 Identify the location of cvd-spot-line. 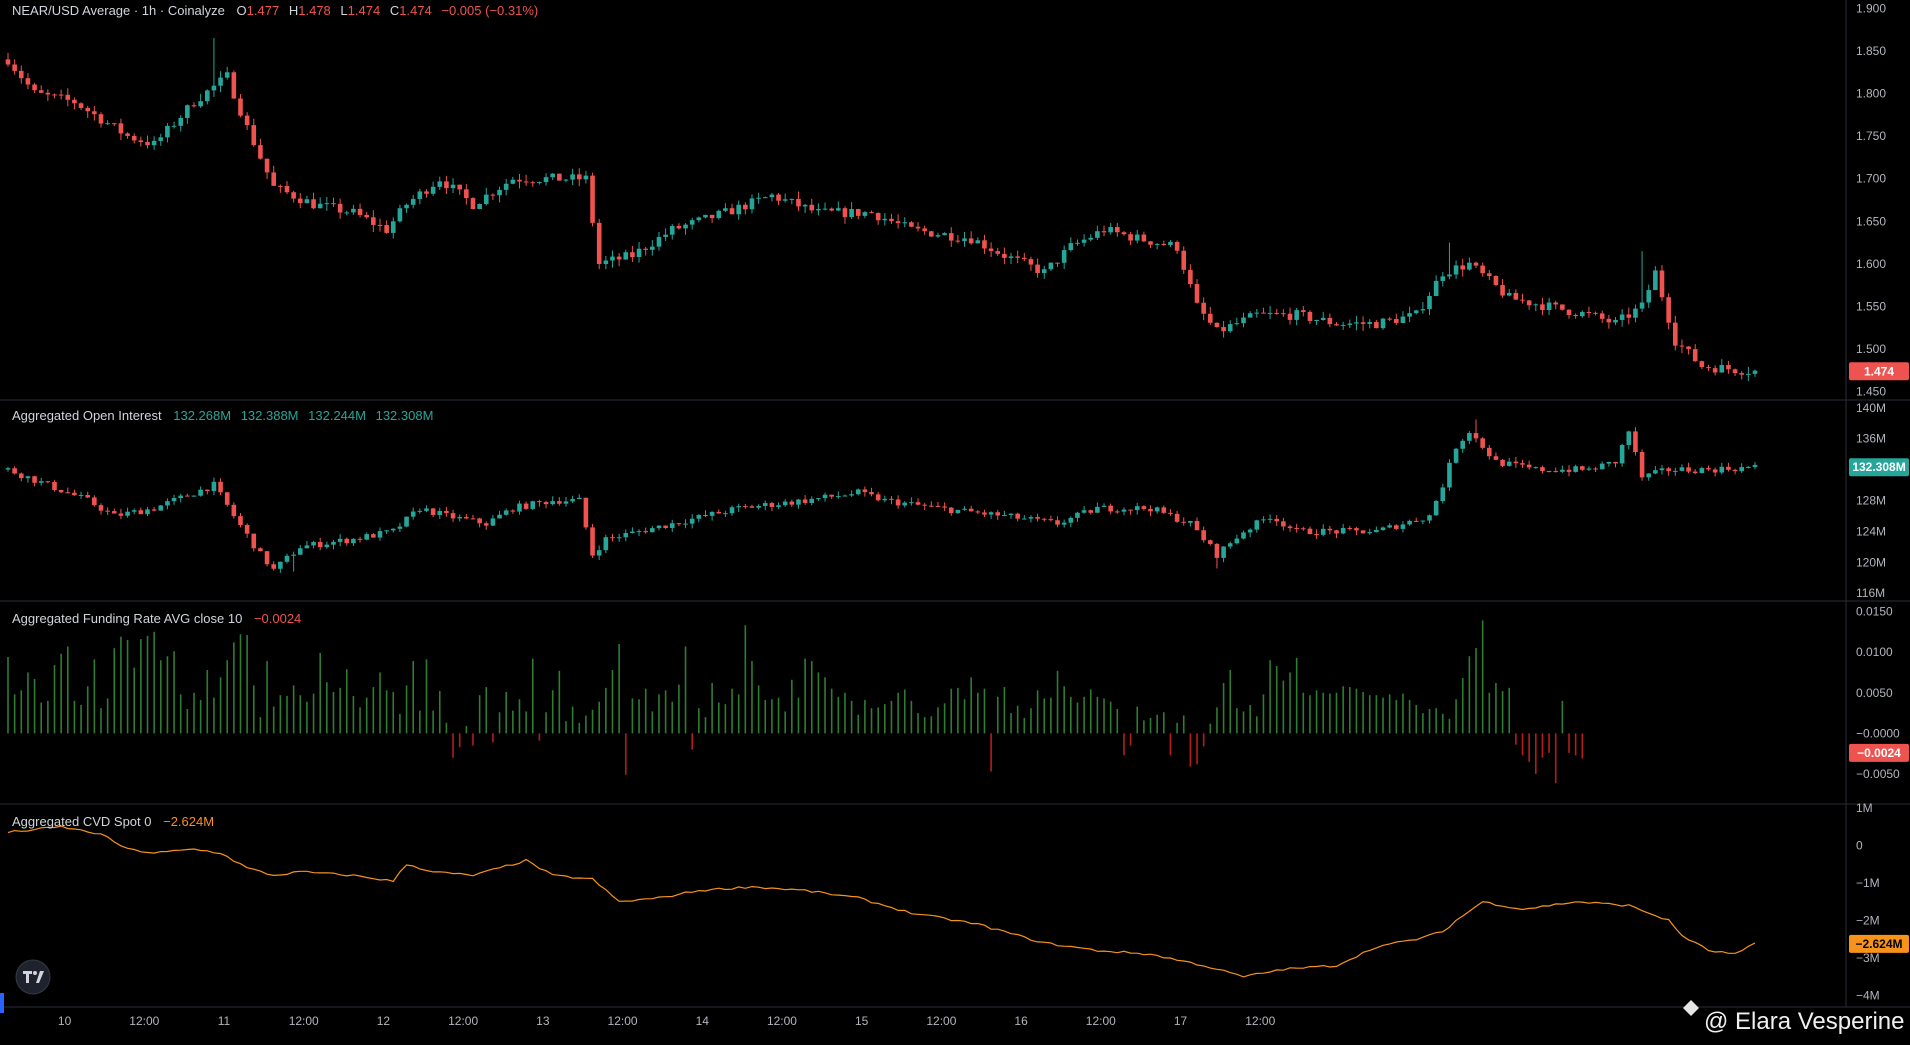
(881, 901).